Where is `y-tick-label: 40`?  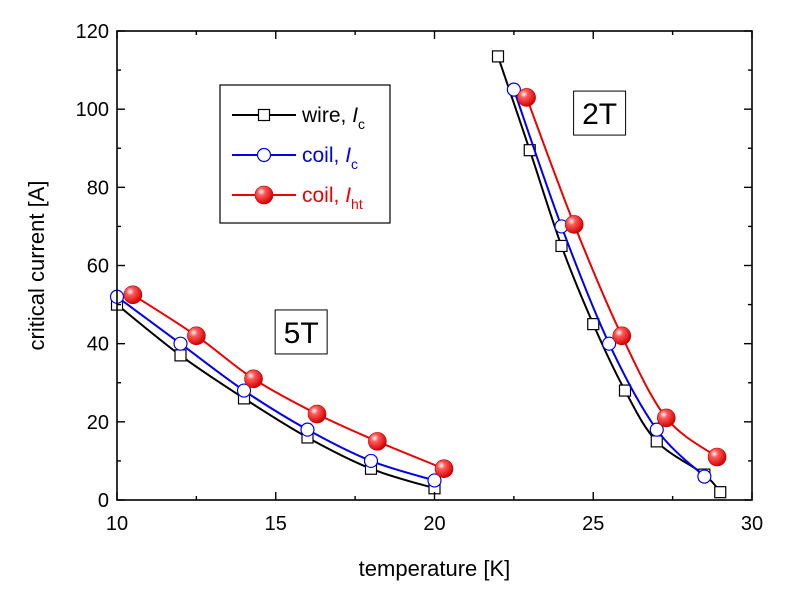 y-tick-label: 40 is located at coordinates (98, 345).